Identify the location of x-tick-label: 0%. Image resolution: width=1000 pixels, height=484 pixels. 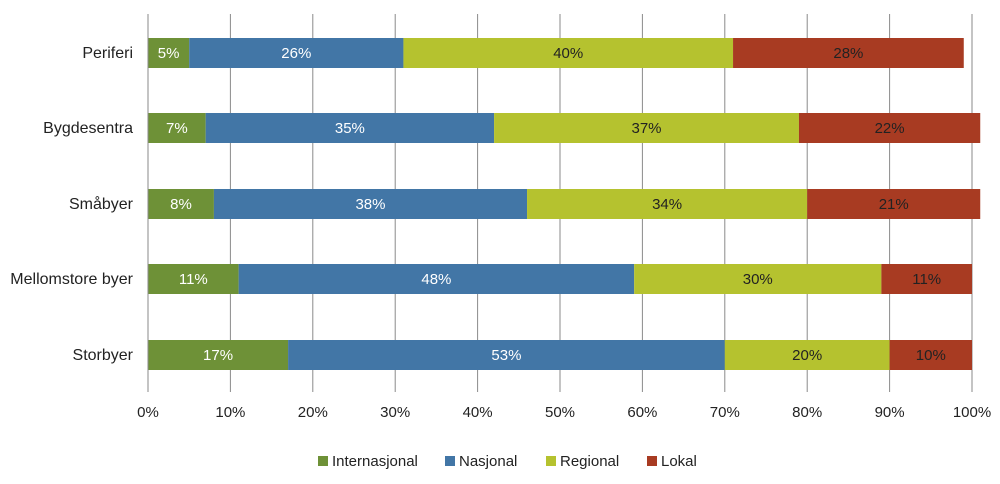
(148, 412).